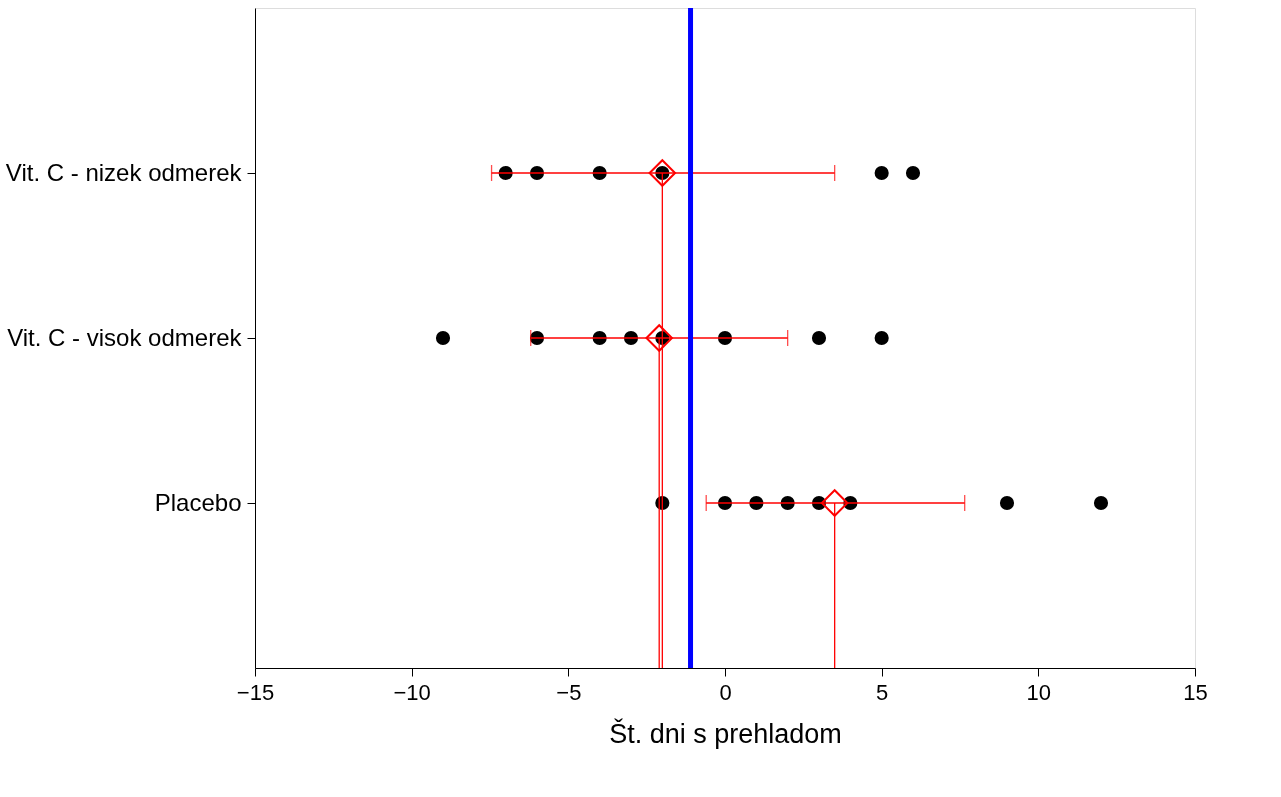 This screenshot has width=1281, height=797. Describe the element at coordinates (255, 692) in the screenshot. I see `x-tick-label: −15` at that location.